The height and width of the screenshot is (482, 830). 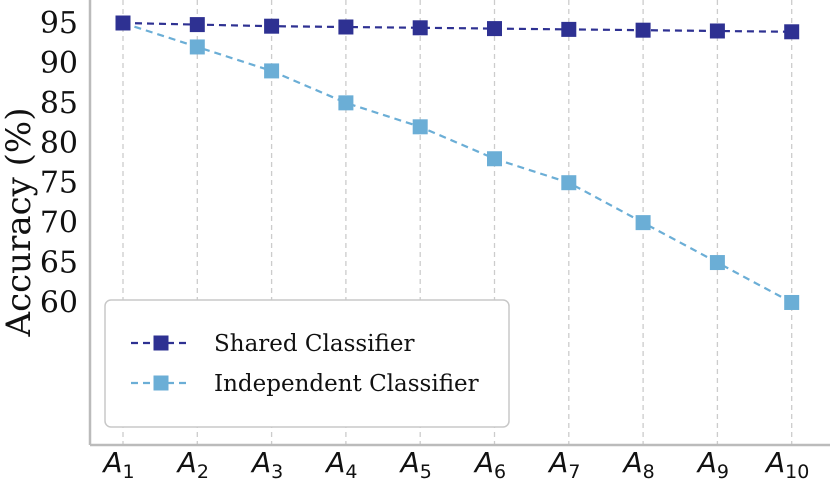 I want to click on y-tick-label: 60, so click(x=59, y=302).